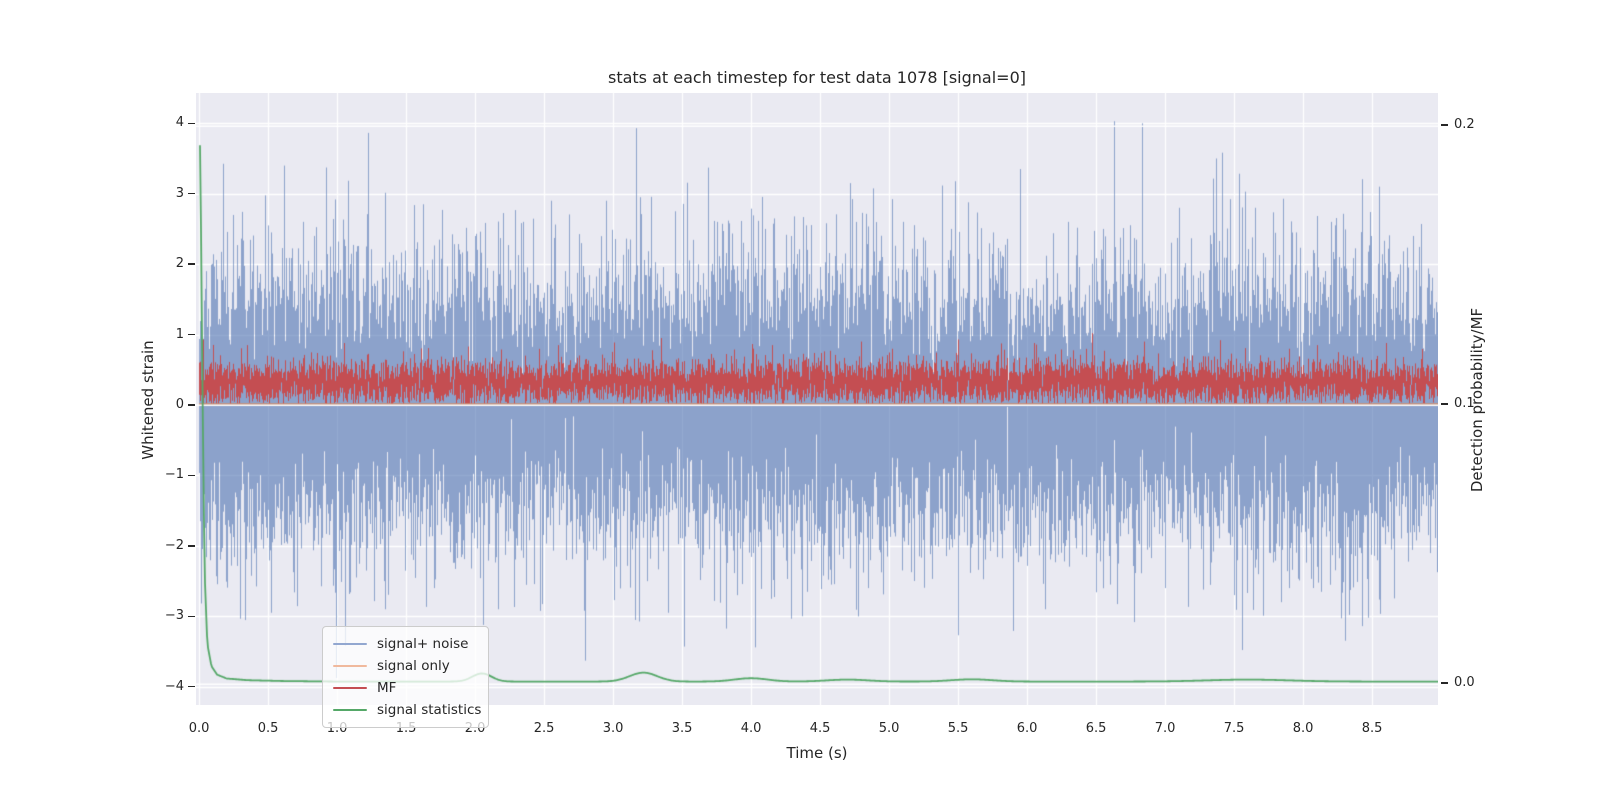 The image size is (1600, 800). I want to click on tick-label: 1, so click(179, 334).